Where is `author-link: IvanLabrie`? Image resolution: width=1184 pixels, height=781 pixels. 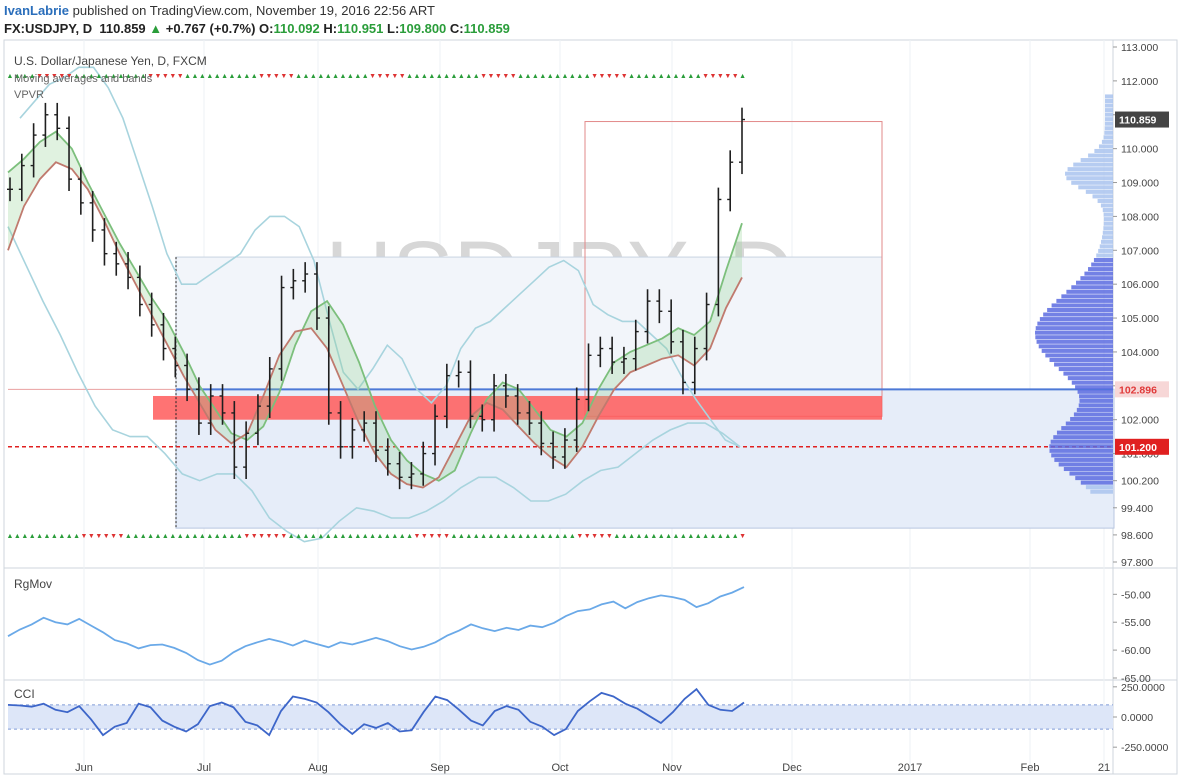 author-link: IvanLabrie is located at coordinates (37, 10).